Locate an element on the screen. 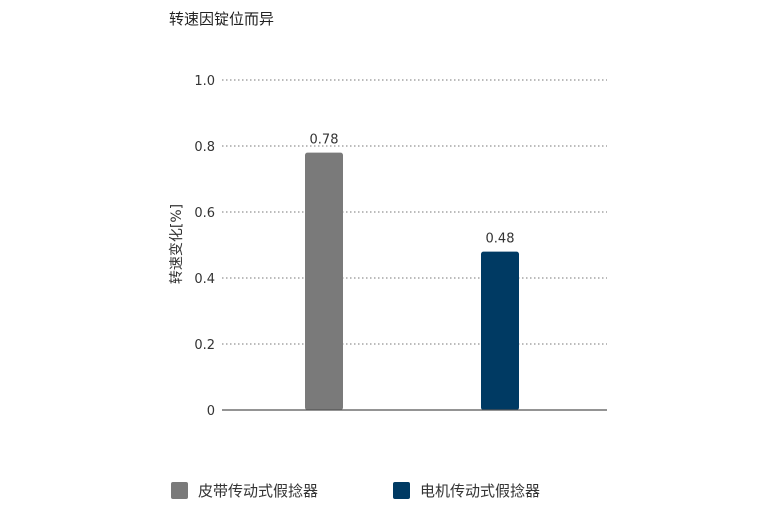  chart-title: 转速因锭位而异 is located at coordinates (222, 19).